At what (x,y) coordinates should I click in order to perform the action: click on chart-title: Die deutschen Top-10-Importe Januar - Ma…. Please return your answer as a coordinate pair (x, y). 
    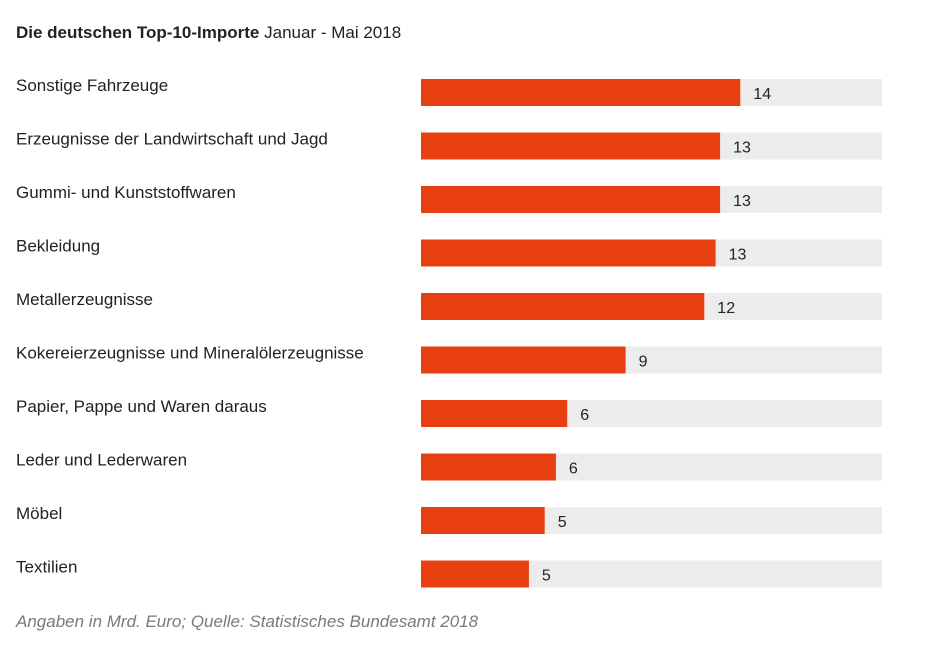
    Looking at the image, I should click on (208, 33).